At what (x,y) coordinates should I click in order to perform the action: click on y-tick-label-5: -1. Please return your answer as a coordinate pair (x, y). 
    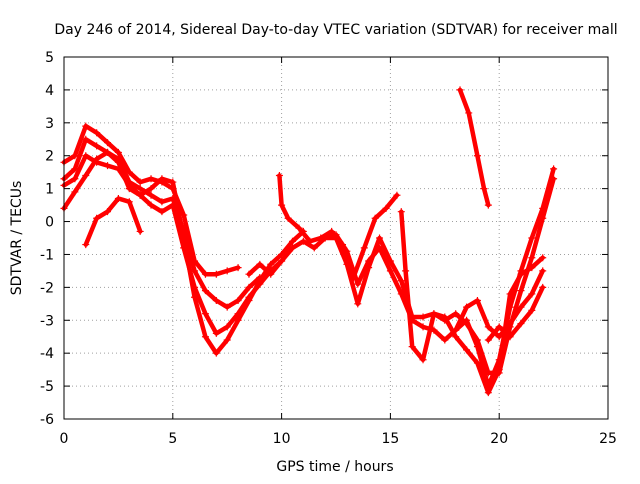
    Looking at the image, I should click on (47, 255).